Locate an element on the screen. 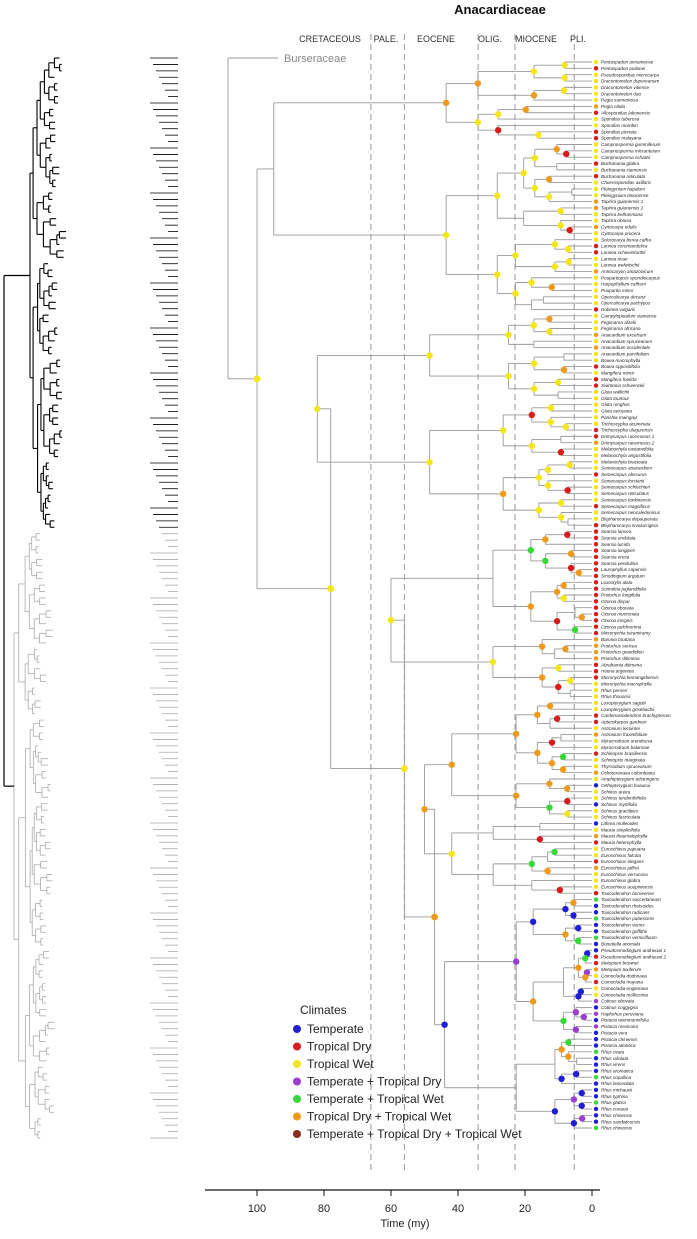 The height and width of the screenshot is (1239, 697). taxon-label: Myracrodruon balansae is located at coordinates (625, 747).